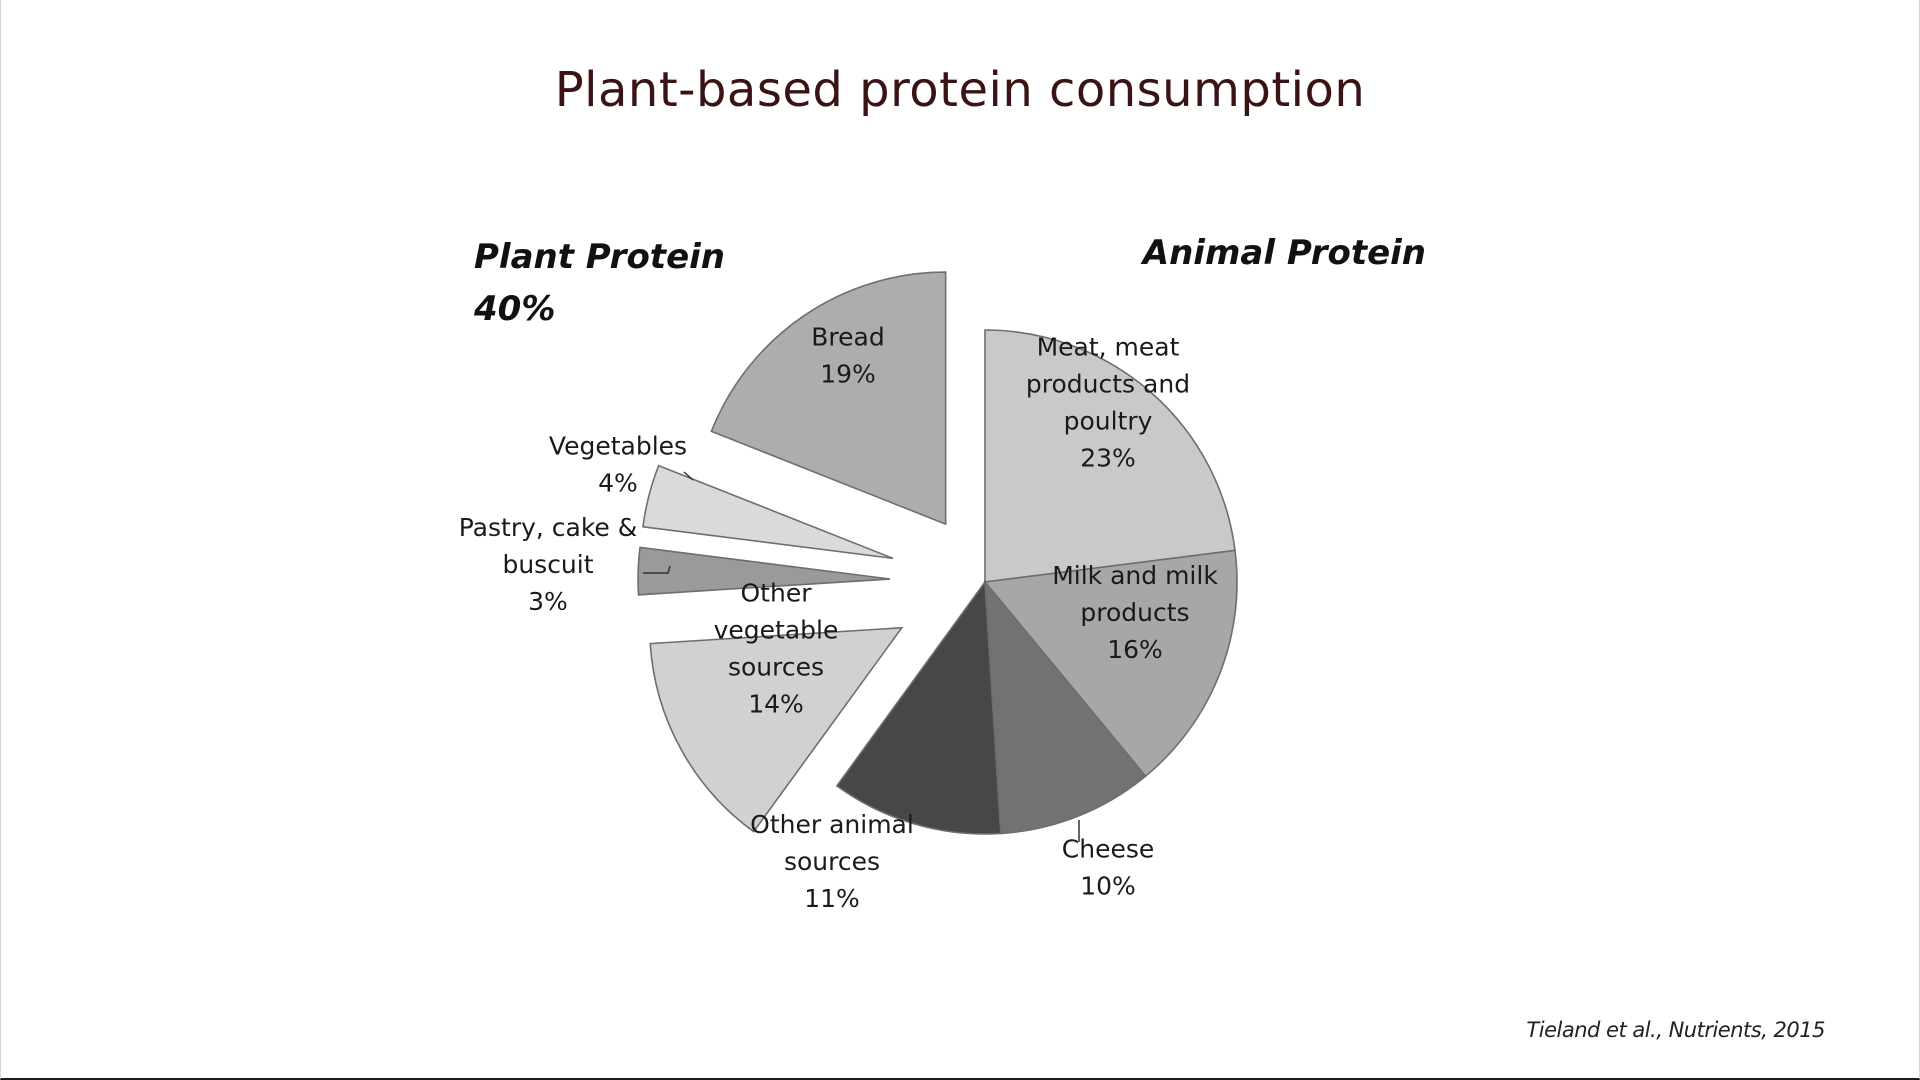  Describe the element at coordinates (1108, 403) in the screenshot. I see `slice-label-meat-meat-products-and-poultry: Meat, meat products and poultry 23%` at that location.